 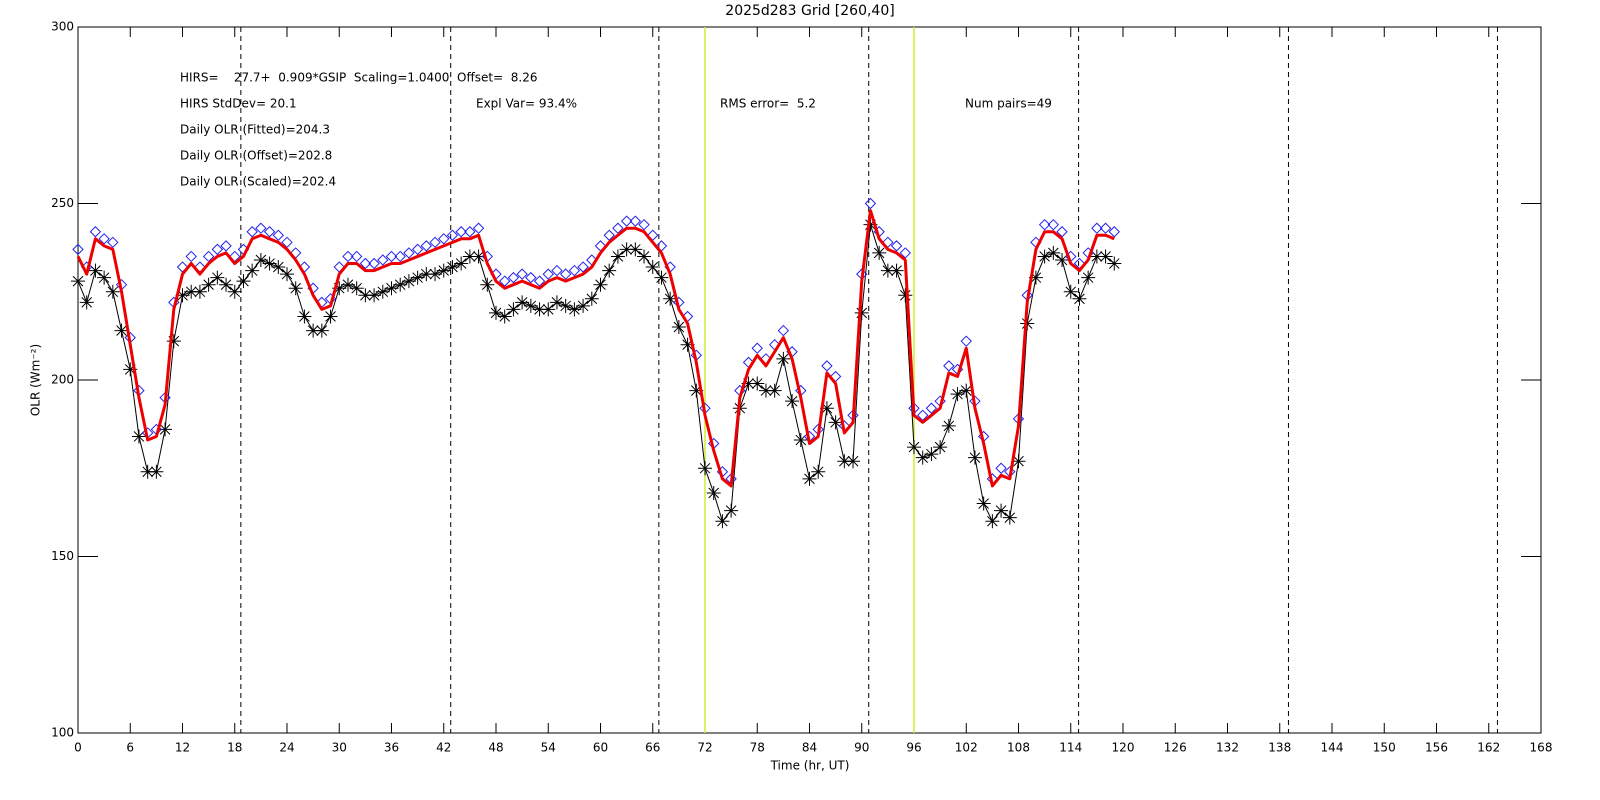 I want to click on x-tick-label: 84, so click(x=809, y=748).